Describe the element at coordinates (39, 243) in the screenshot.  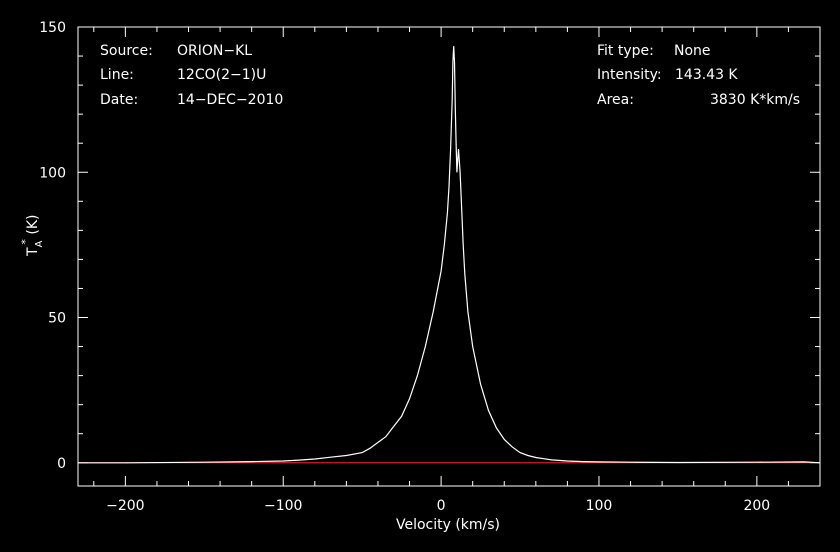
I see `y-axis-label-sub: A` at that location.